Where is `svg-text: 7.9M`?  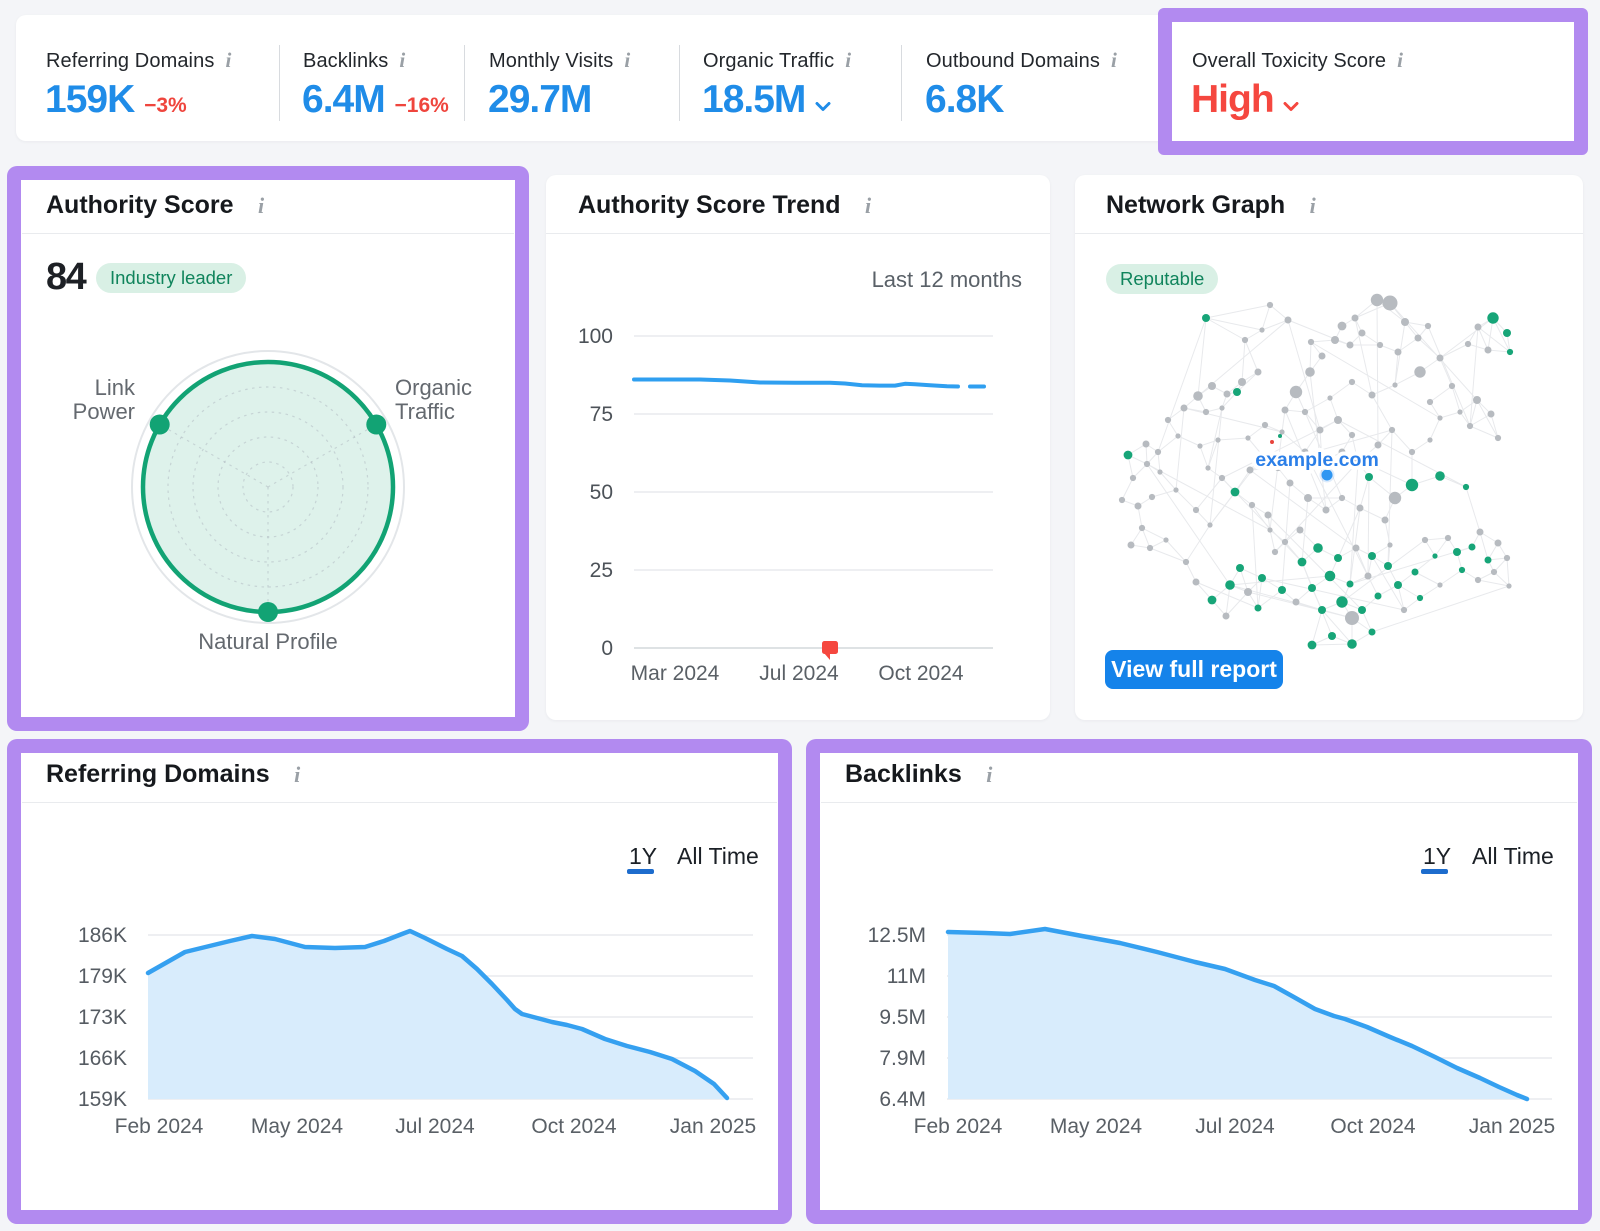 svg-text: 7.9M is located at coordinates (902, 1058).